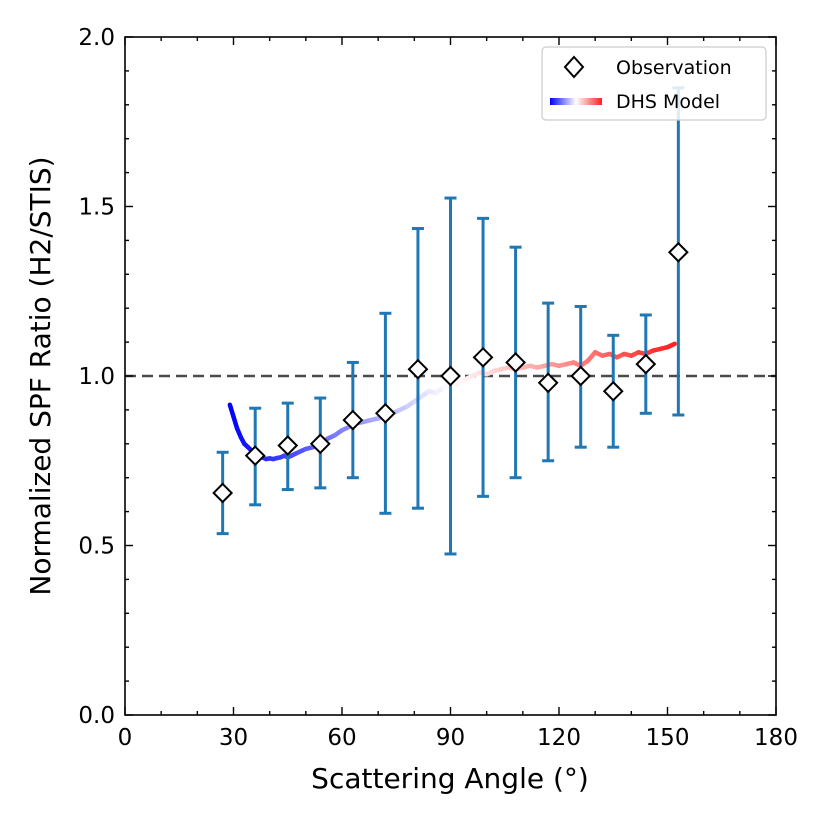 The height and width of the screenshot is (830, 830). What do you see at coordinates (576, 101) in the screenshot?
I see `legend-model-swatch` at bounding box center [576, 101].